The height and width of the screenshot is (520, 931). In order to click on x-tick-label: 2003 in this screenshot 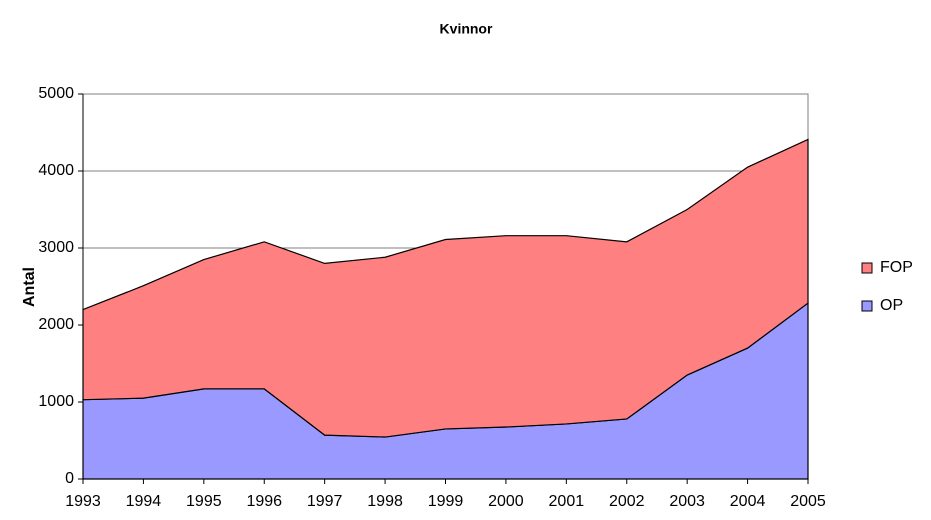, I will do `click(687, 501)`.